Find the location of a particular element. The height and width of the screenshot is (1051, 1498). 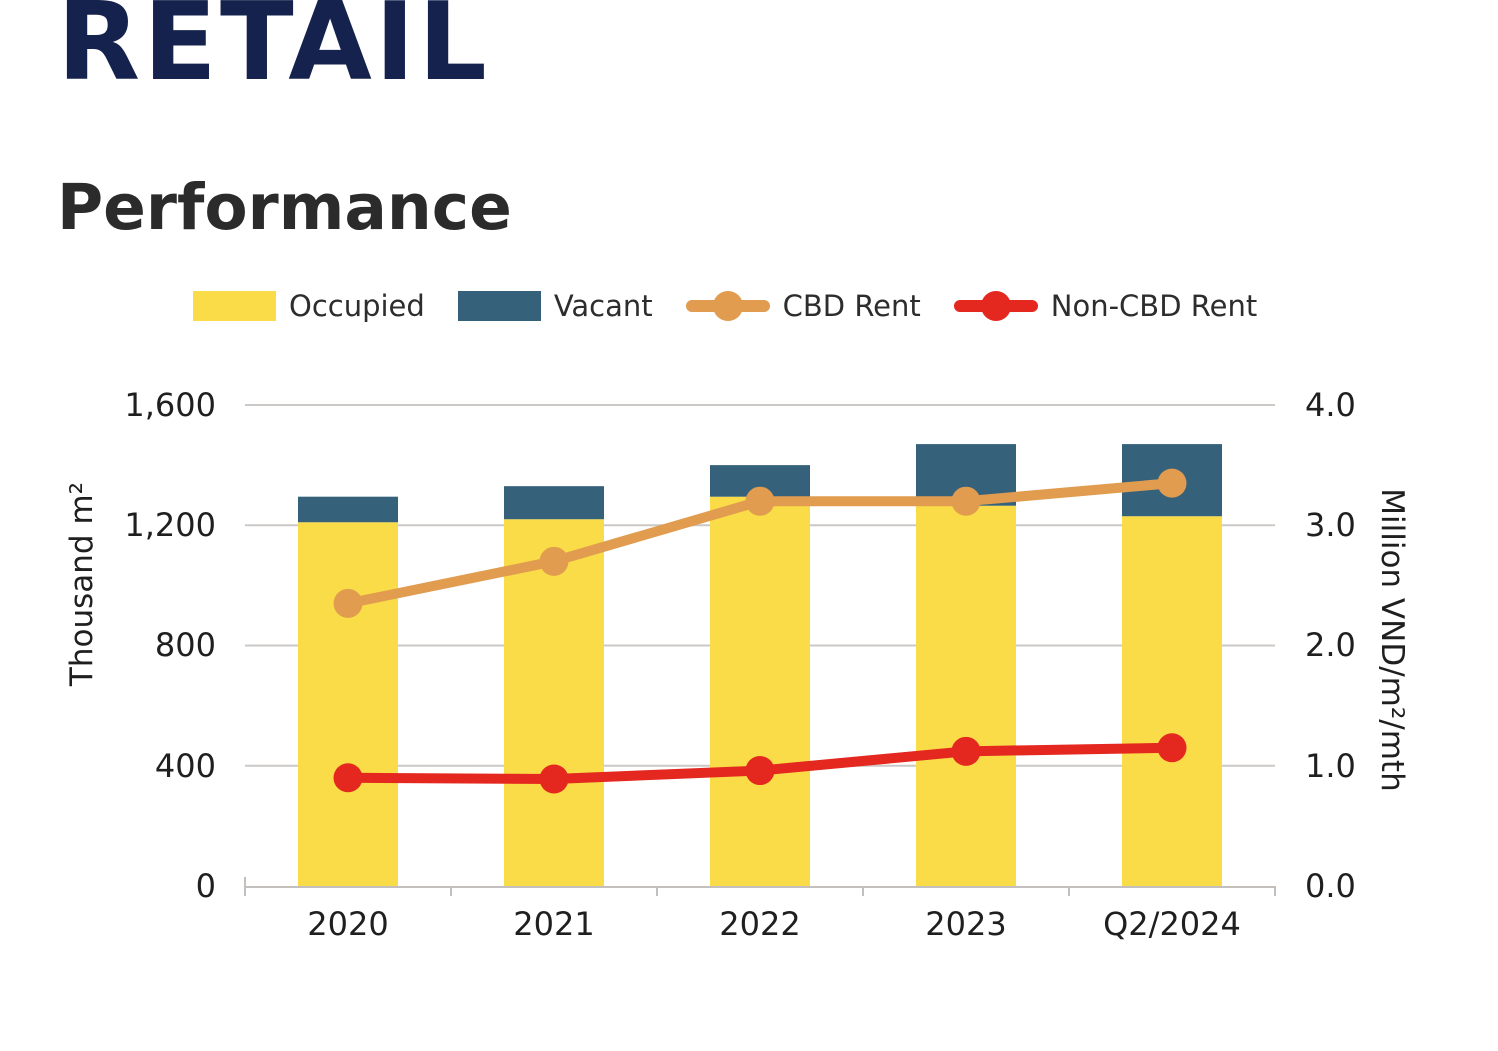

legend-item-vacant: Vacant is located at coordinates (555, 306).